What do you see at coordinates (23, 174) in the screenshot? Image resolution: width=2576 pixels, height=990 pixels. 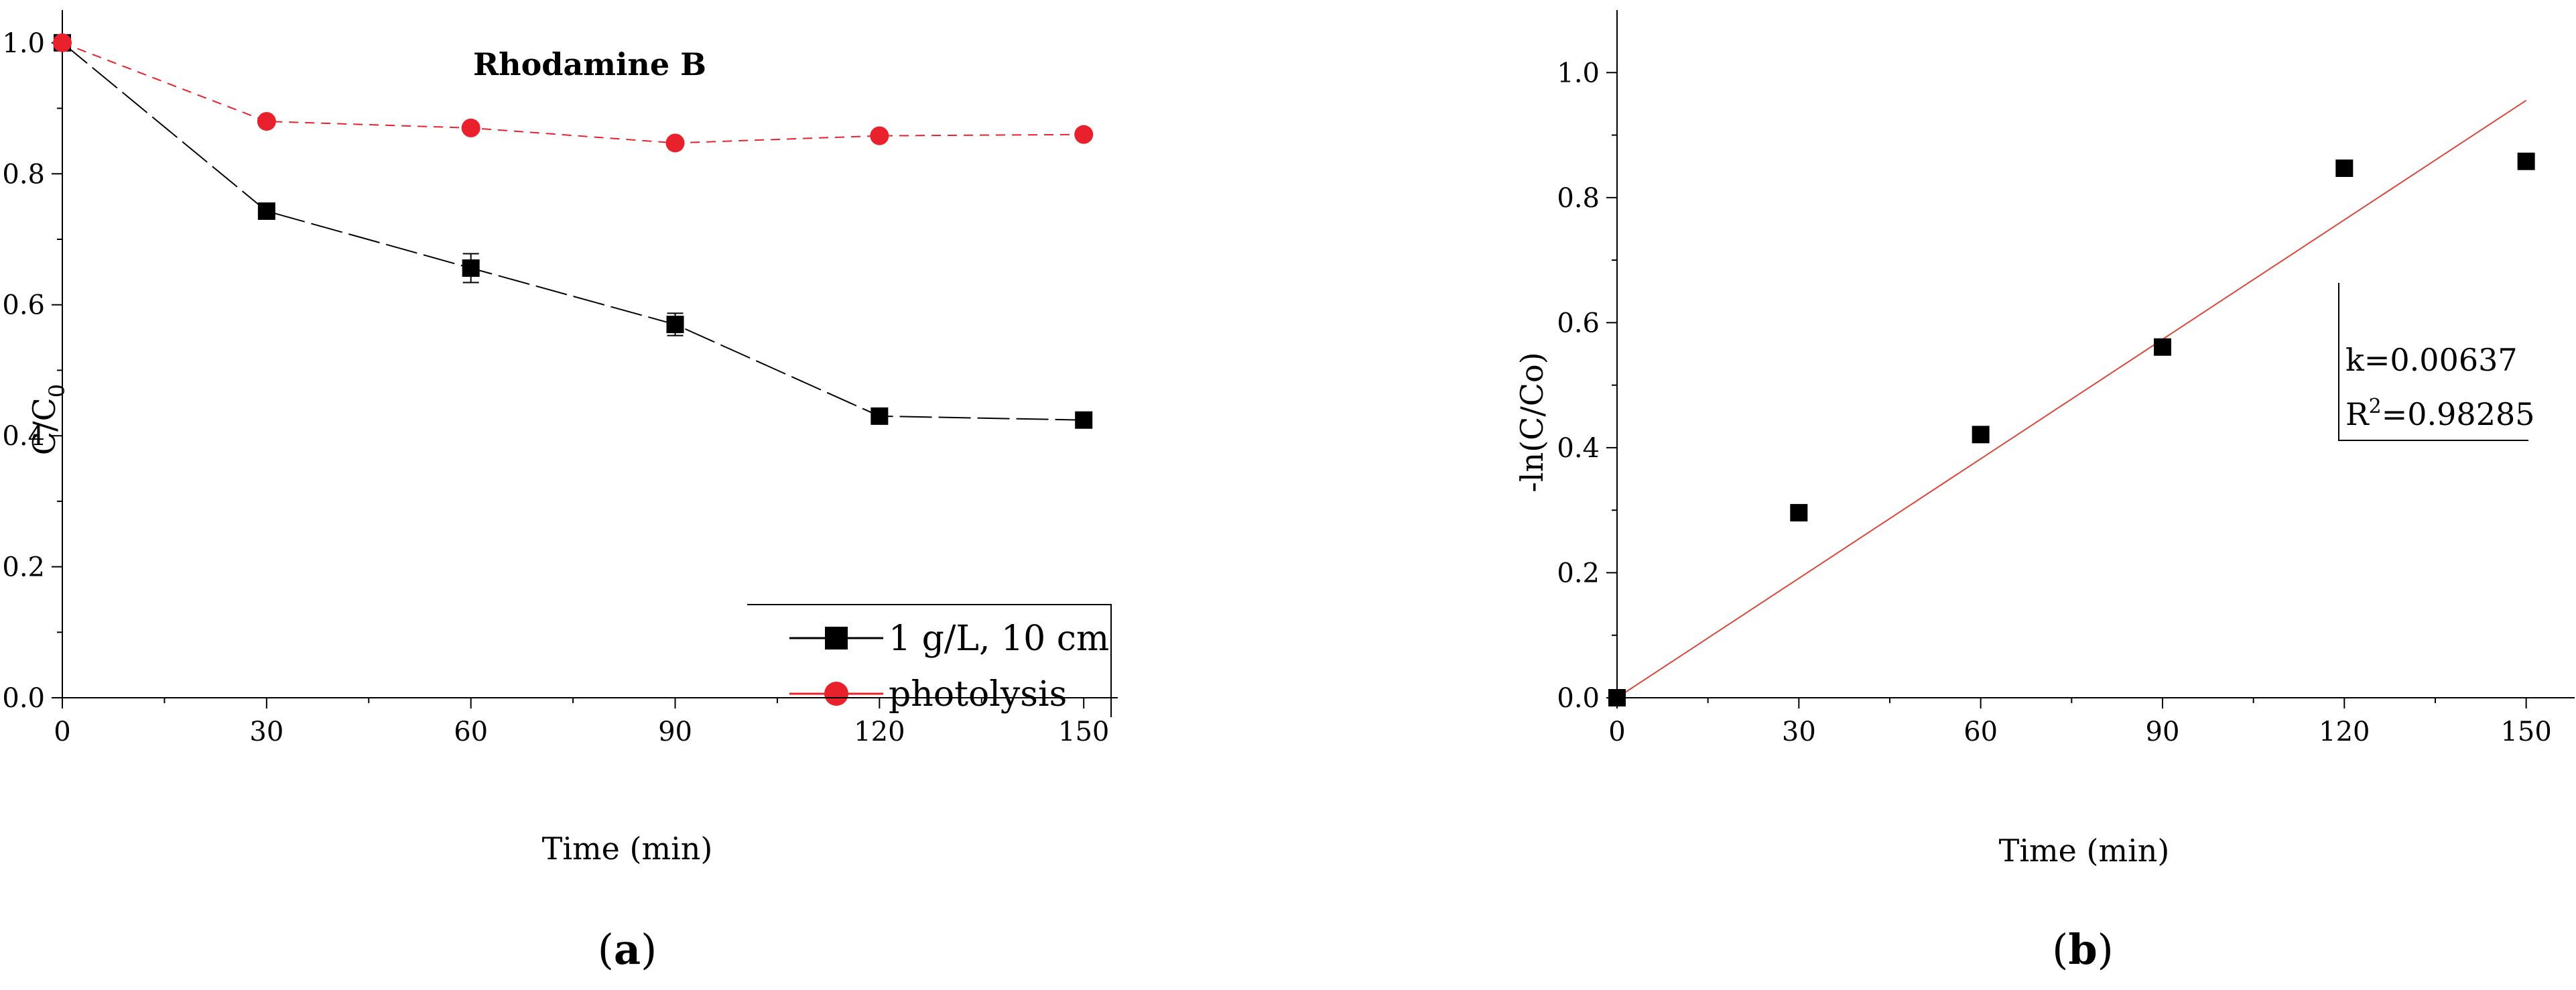 I see `panel-a-y-tick-label: 0.8` at bounding box center [23, 174].